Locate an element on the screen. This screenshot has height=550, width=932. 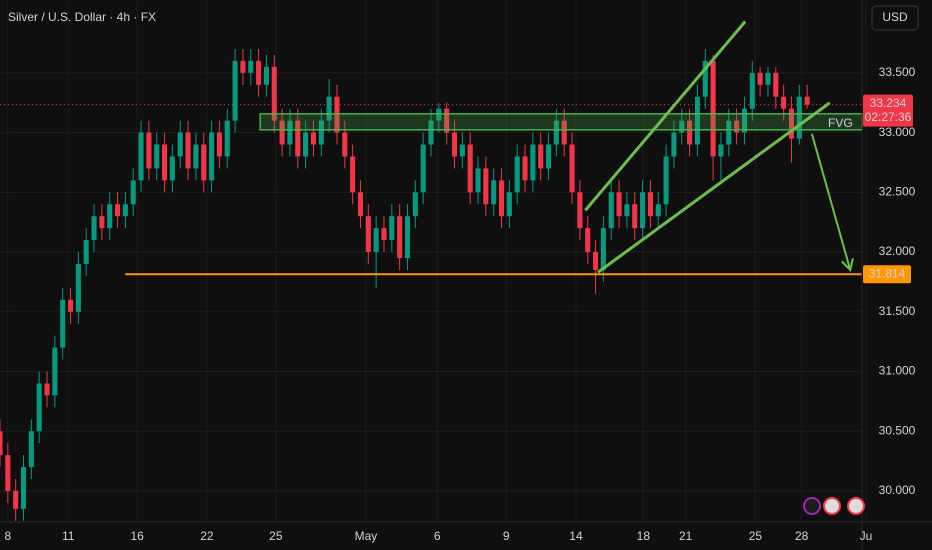
x-tick-label: 21 is located at coordinates (686, 536).